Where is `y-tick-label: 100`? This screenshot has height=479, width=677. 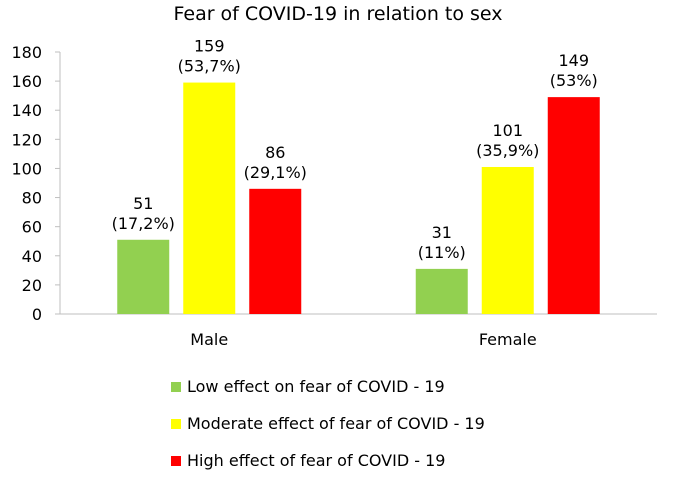 y-tick-label: 100 is located at coordinates (26, 168).